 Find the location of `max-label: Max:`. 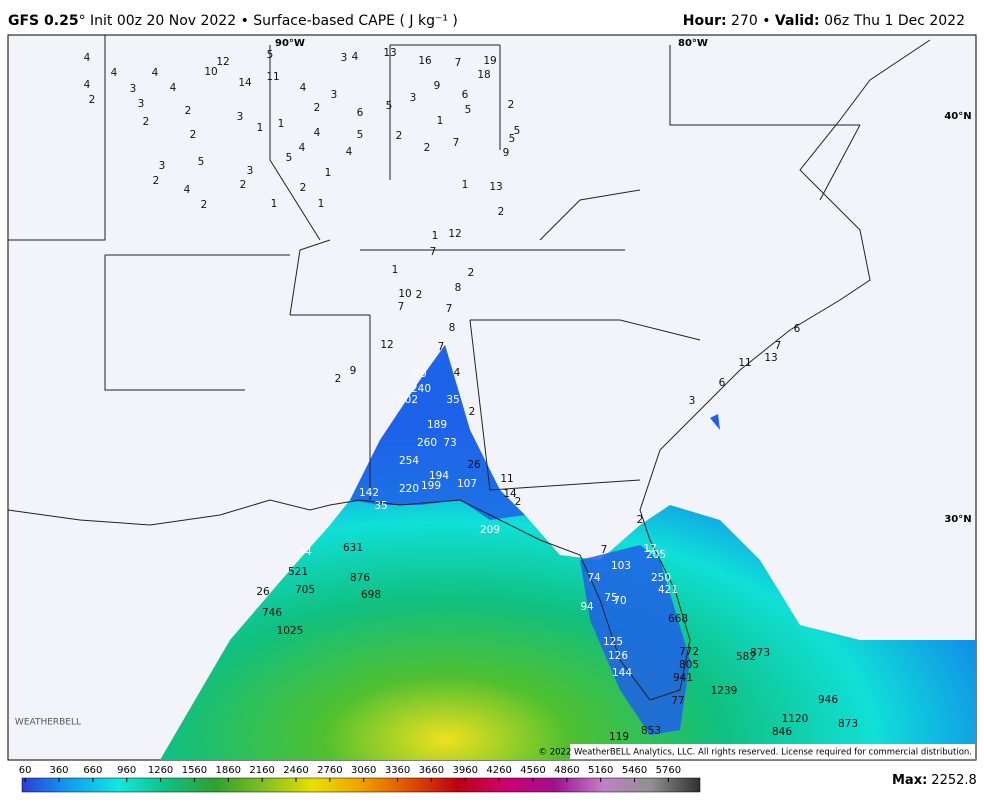

max-label: Max: is located at coordinates (909, 780).